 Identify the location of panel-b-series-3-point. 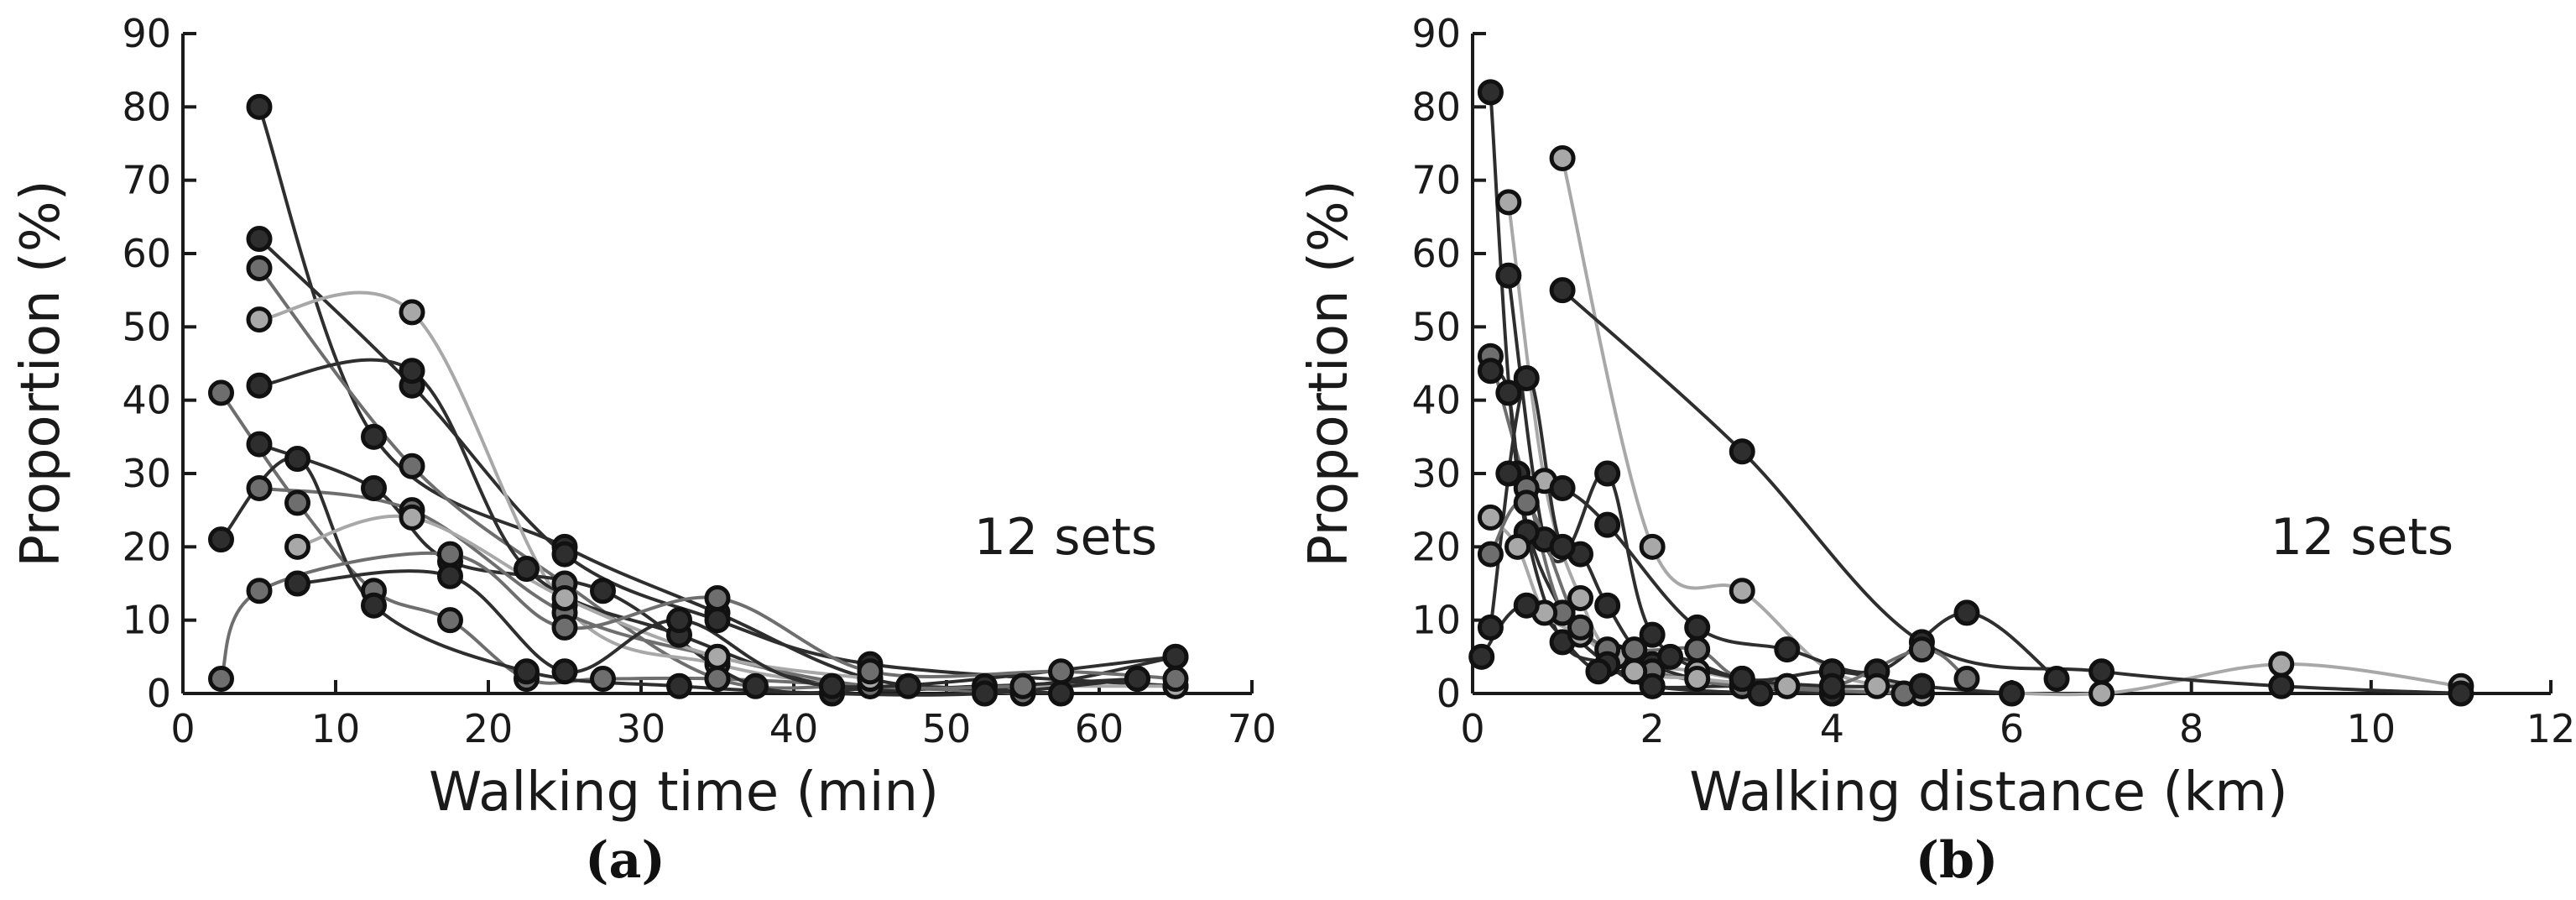
(1508, 202).